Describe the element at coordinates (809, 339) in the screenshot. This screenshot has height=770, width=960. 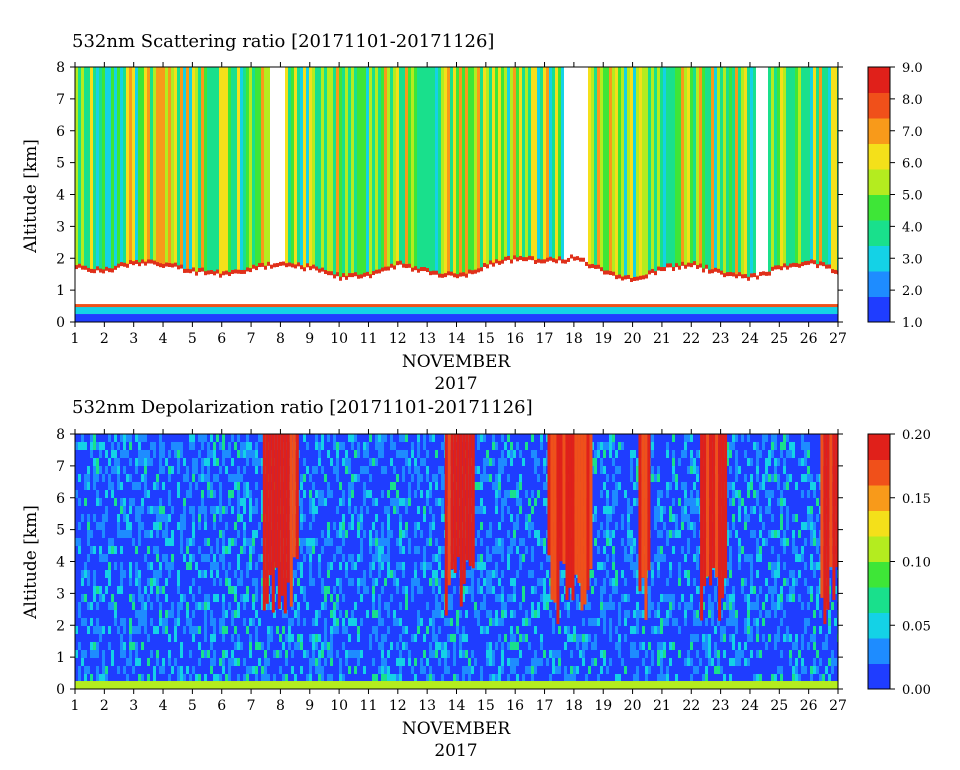
I see `x-tick-label: 26` at that location.